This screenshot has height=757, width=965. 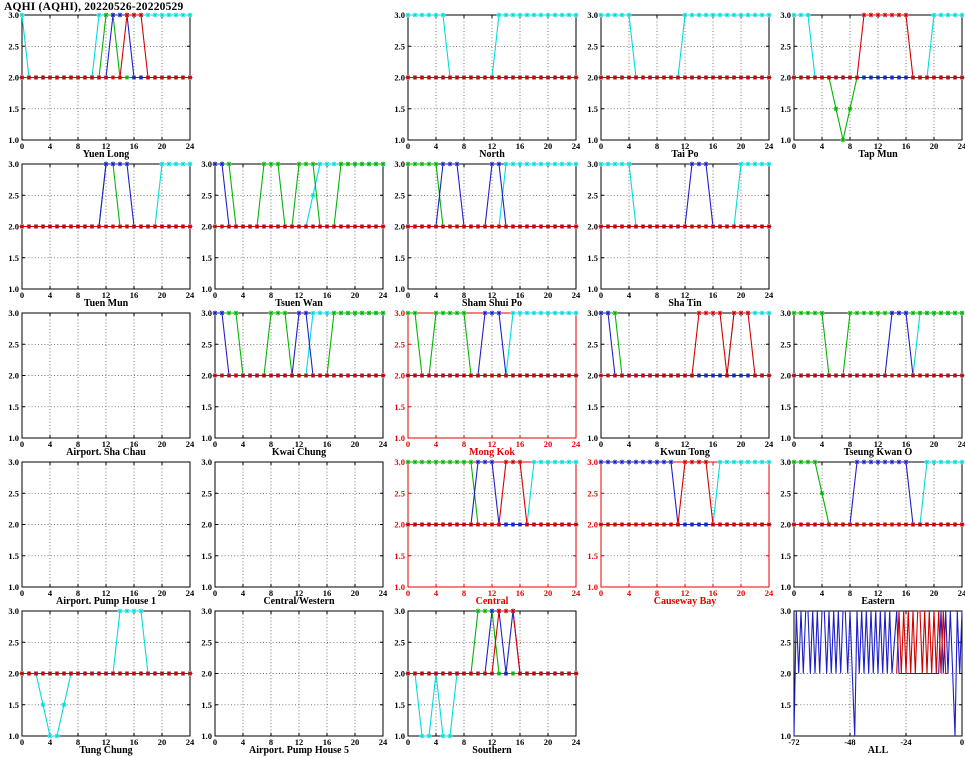 I want to click on chart-title: Tung Chung, so click(x=105, y=750).